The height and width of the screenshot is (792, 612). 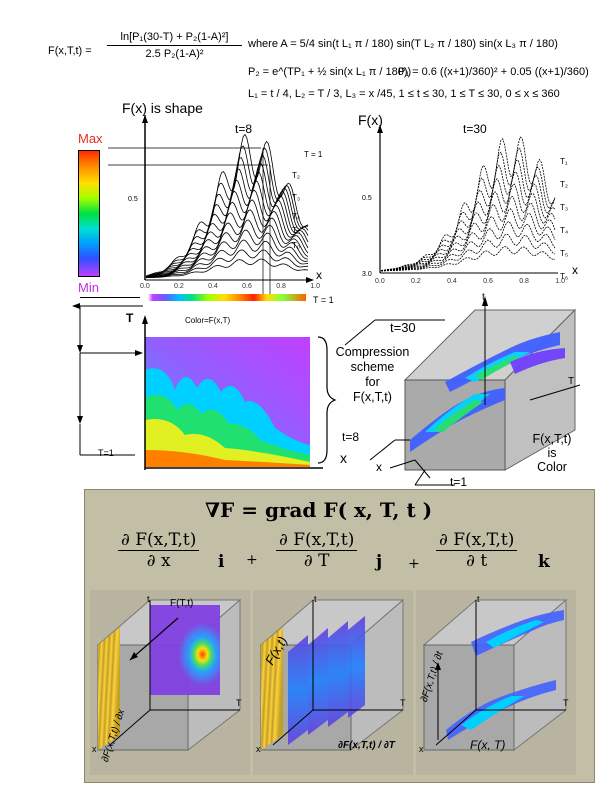 I want to click on left-plot: 0.5, so click(x=211, y=207).